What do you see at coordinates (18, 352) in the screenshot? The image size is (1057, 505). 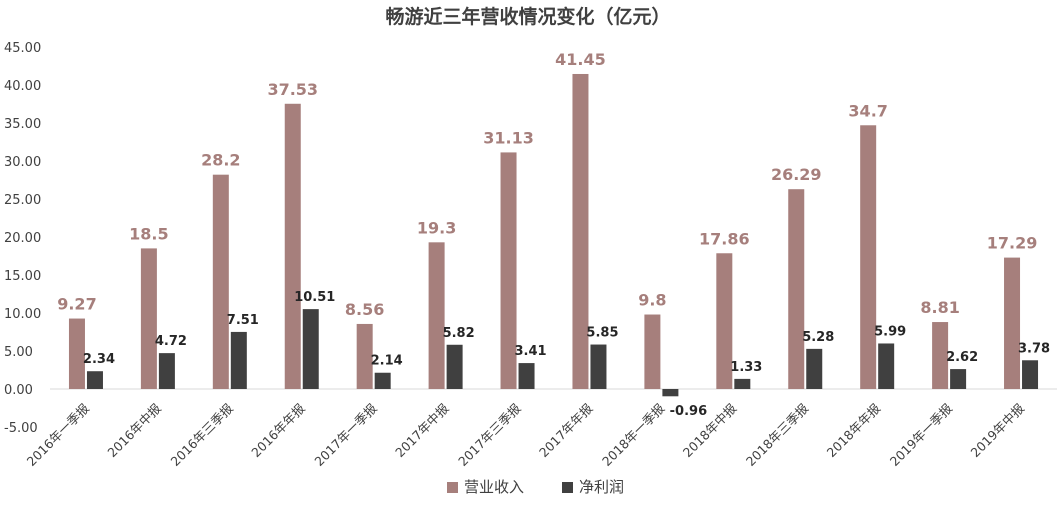 I see `y-tick-label: 5.00` at bounding box center [18, 352].